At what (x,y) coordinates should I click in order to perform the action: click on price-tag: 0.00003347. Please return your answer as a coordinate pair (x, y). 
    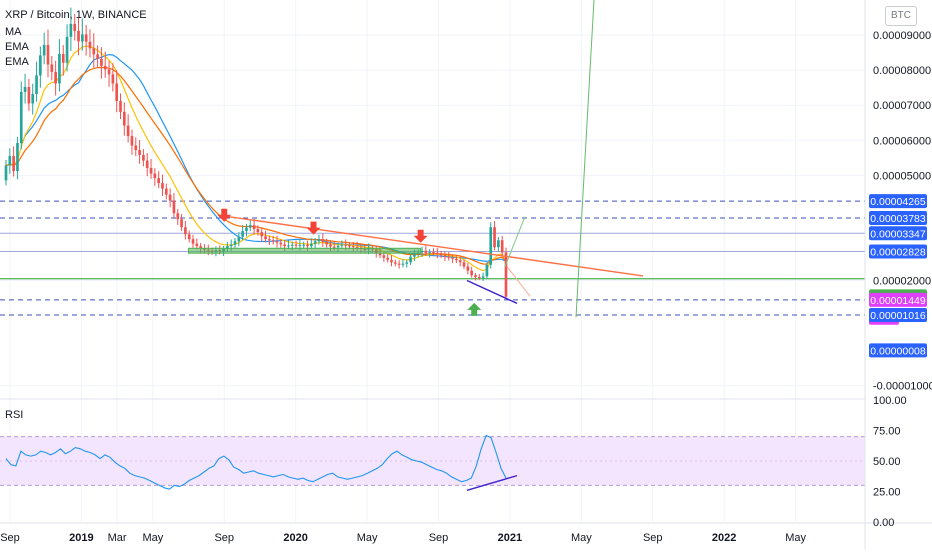
    Looking at the image, I should click on (898, 233).